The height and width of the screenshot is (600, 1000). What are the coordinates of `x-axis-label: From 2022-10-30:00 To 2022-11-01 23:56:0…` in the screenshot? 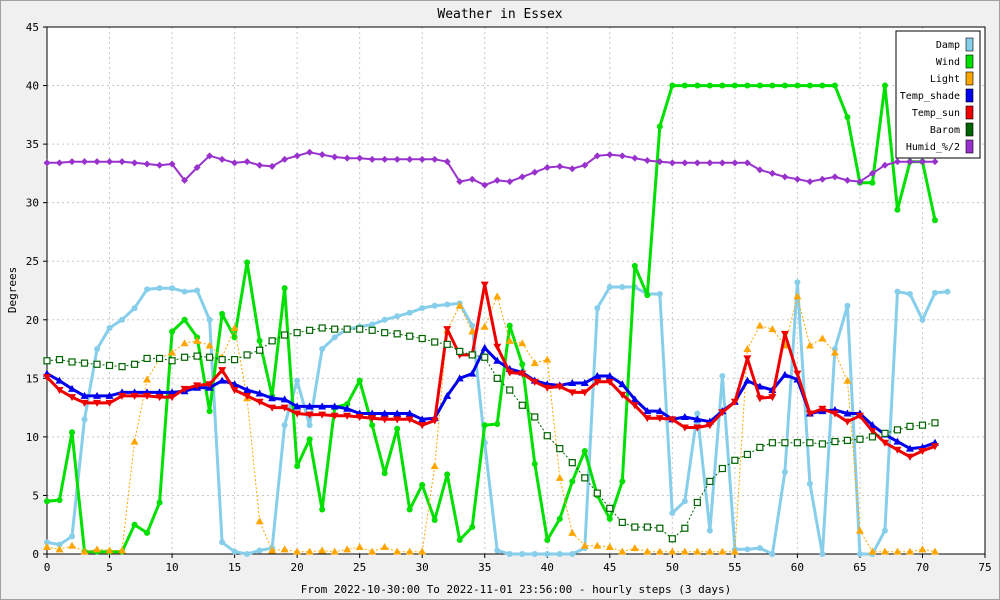 It's located at (516, 589).